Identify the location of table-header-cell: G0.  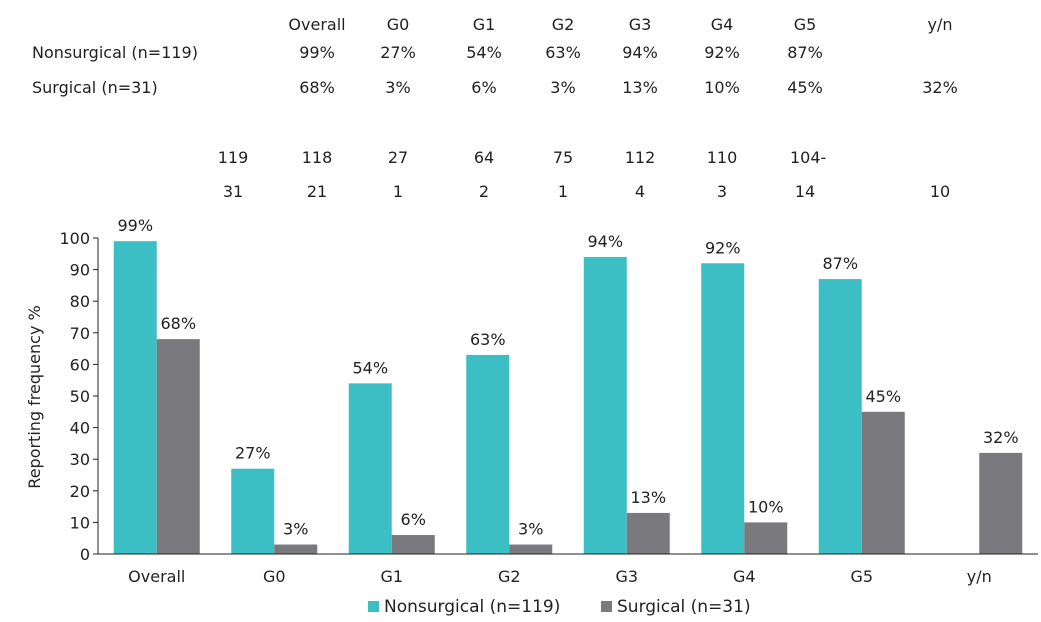
(398, 24).